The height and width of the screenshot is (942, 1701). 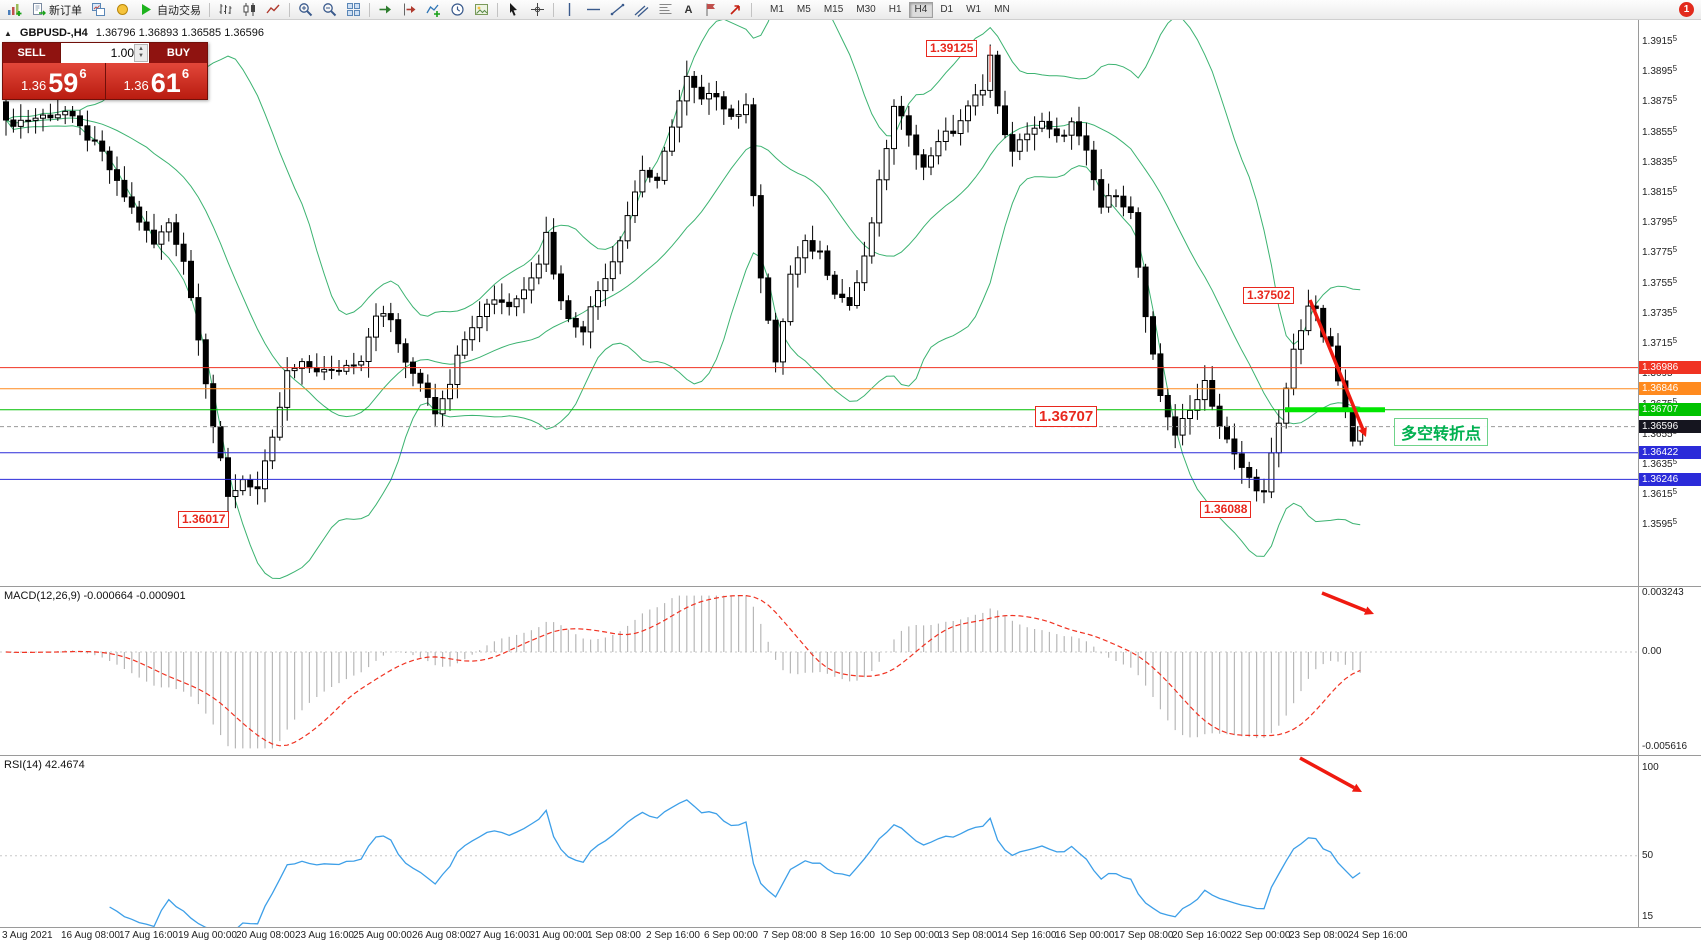 What do you see at coordinates (122, 53) in the screenshot?
I see `lot-size-value: 1.00` at bounding box center [122, 53].